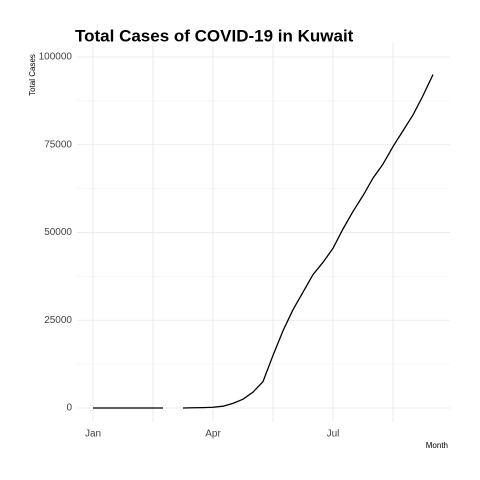 The width and height of the screenshot is (480, 480). Describe the element at coordinates (93, 434) in the screenshot. I see `x-tick-label: Jan` at that location.